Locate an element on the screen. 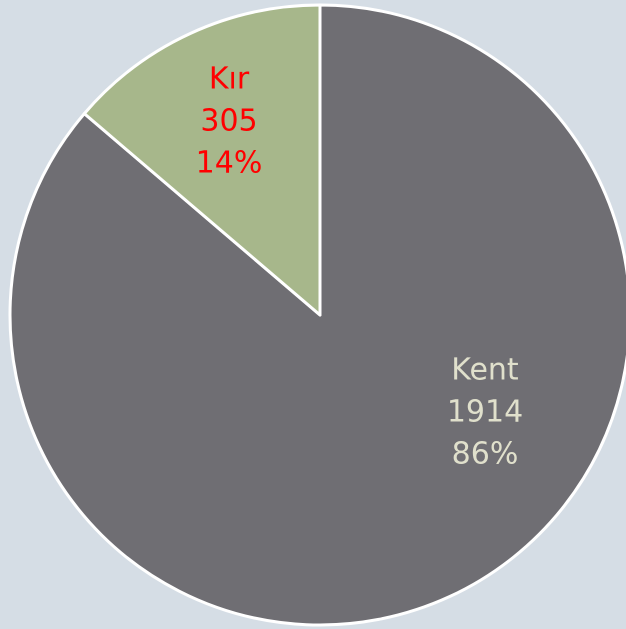 Image resolution: width=626 pixels, height=629 pixels. slice-name: Kır is located at coordinates (229, 79).